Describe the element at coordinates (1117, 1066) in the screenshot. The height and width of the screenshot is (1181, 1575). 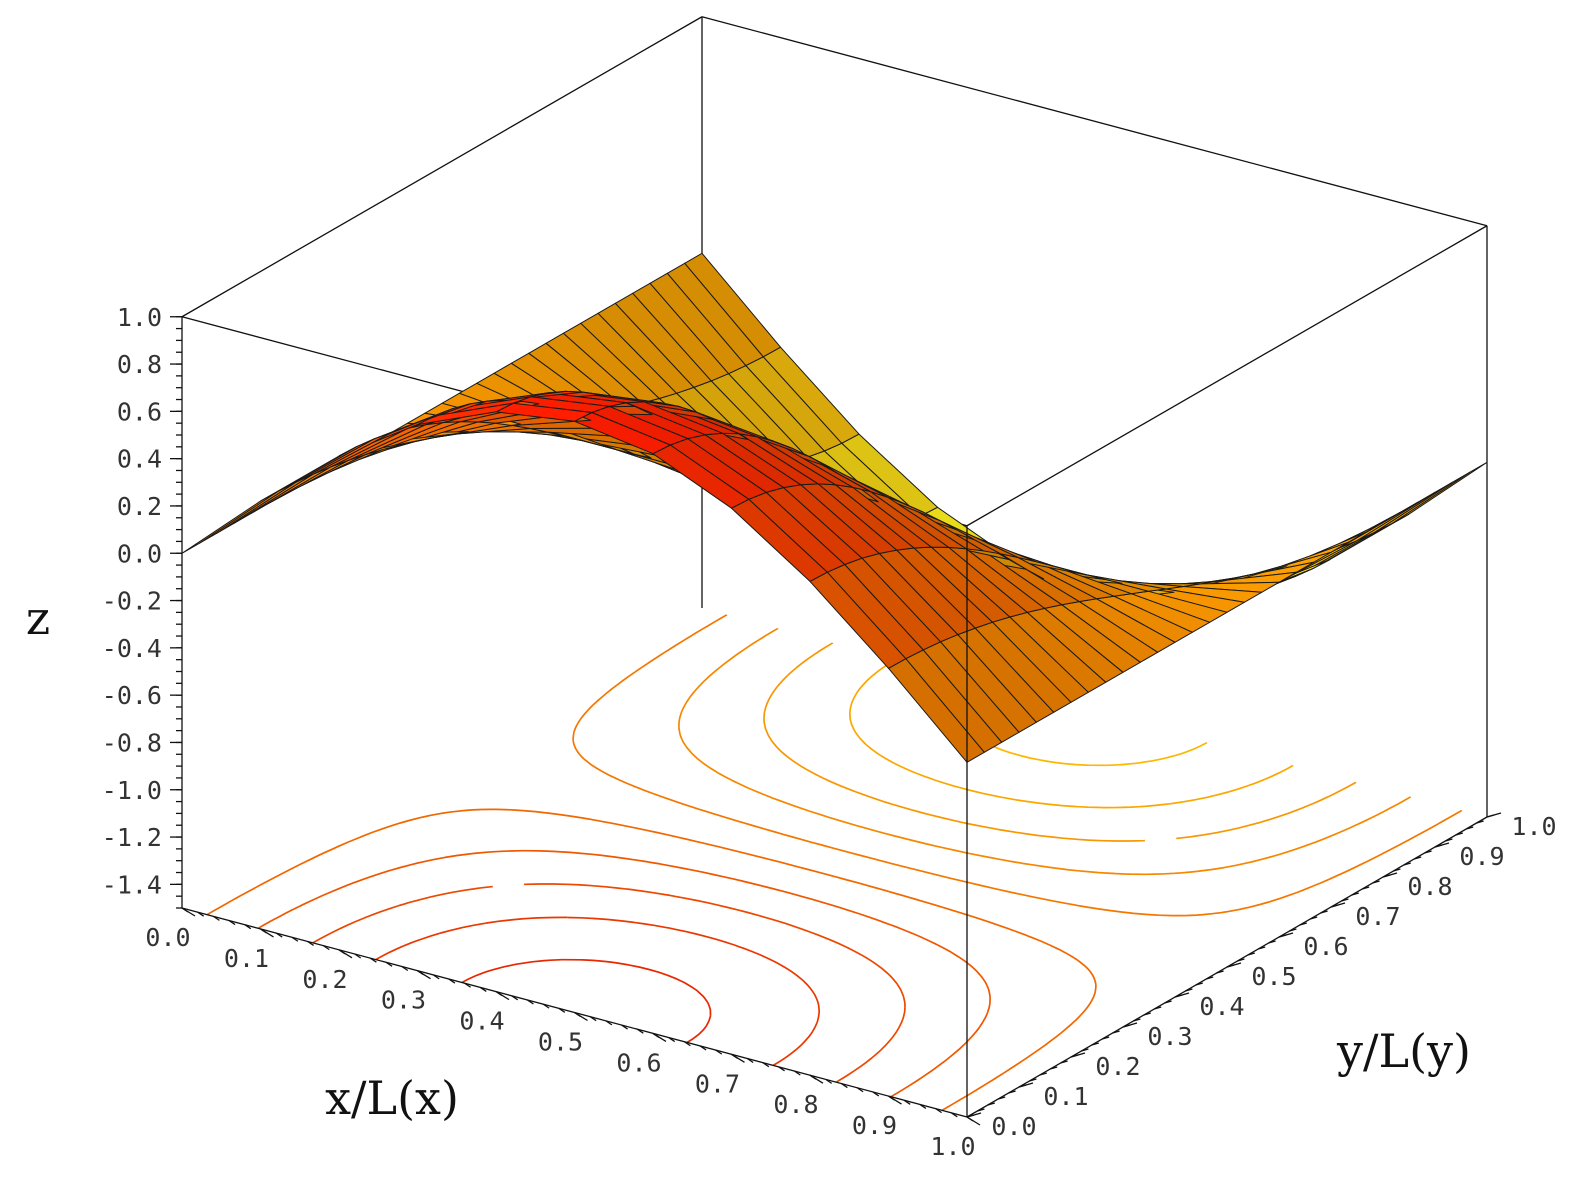
I see `y-tick-label: 0.2` at that location.